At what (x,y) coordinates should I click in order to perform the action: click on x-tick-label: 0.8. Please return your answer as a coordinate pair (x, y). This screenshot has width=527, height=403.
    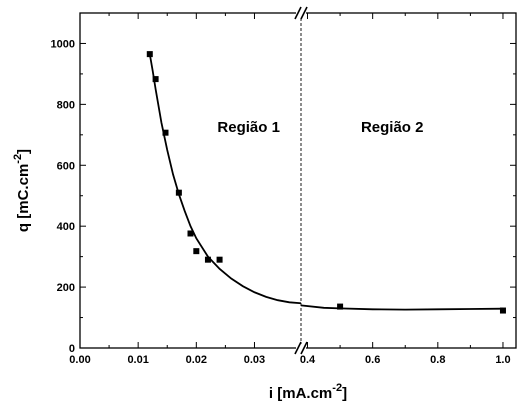
    Looking at the image, I should click on (437, 360).